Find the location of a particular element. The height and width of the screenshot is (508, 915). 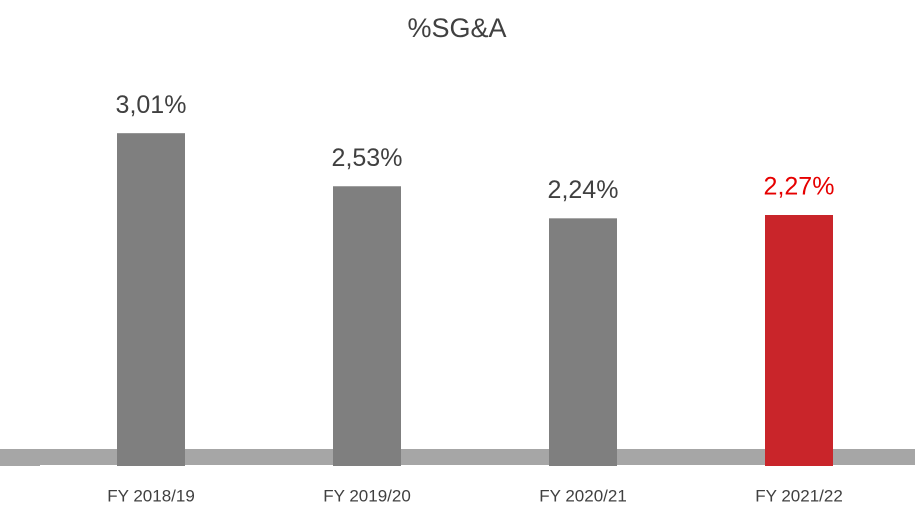

value-label: 2,24% is located at coordinates (583, 190).